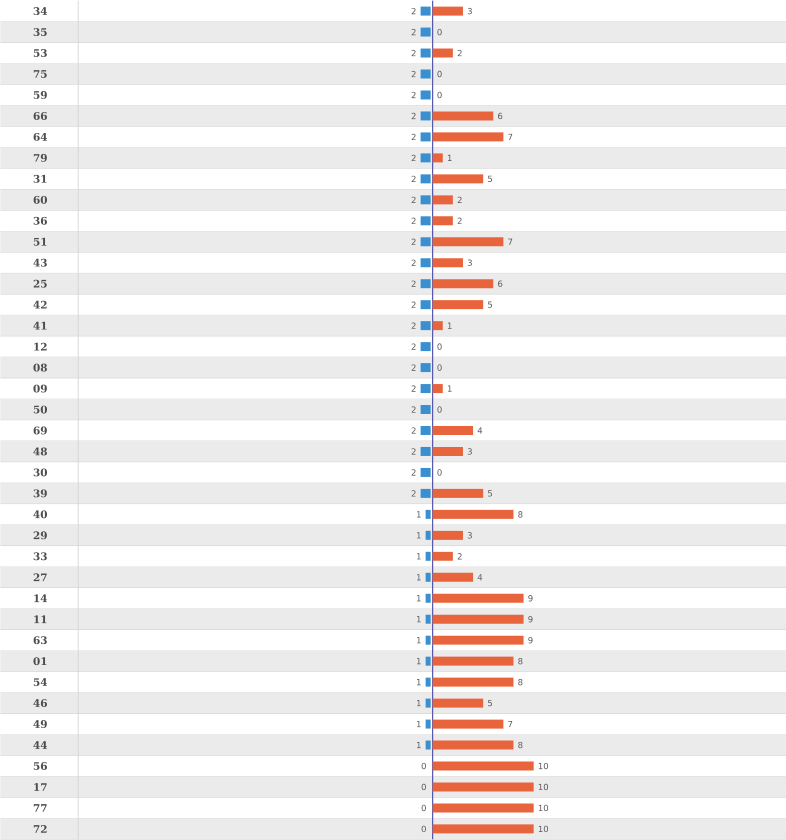 The width and height of the screenshot is (786, 840). Describe the element at coordinates (39, 304) in the screenshot. I see `y-tick-label: 42` at that location.